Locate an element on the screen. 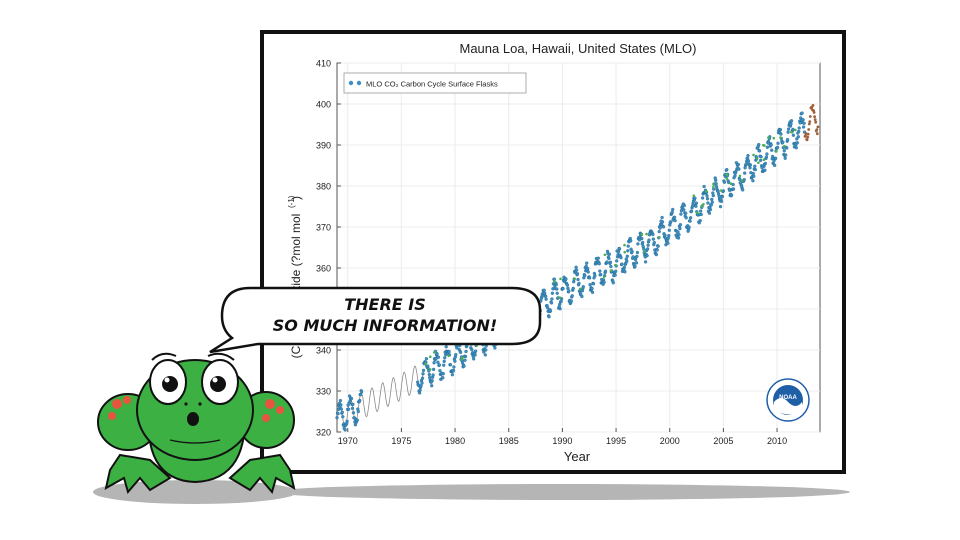 The width and height of the screenshot is (960, 540). speech-bubble-shape is located at coordinates (375, 320).